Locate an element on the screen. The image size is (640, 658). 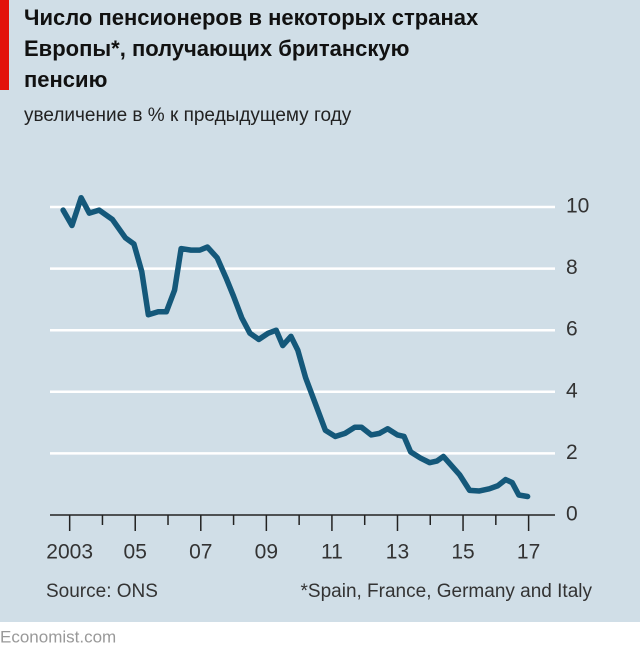
y-tick-label: 0 is located at coordinates (572, 514).